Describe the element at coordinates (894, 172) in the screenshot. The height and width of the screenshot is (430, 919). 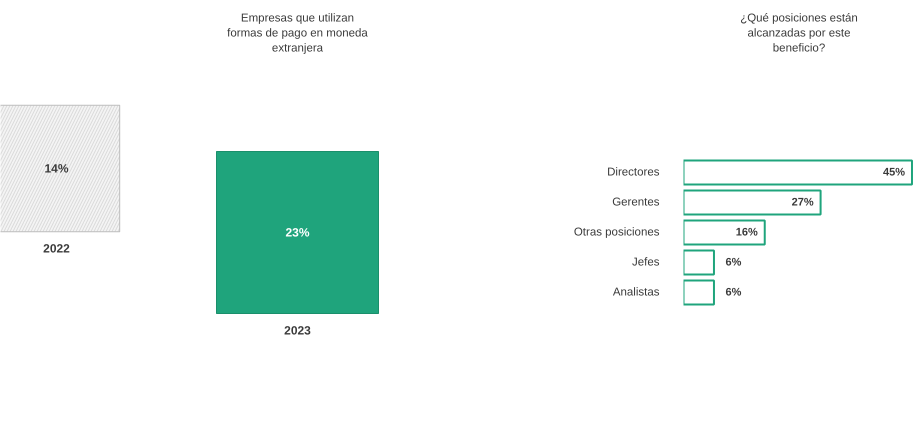
I see `data-label: 45%` at that location.